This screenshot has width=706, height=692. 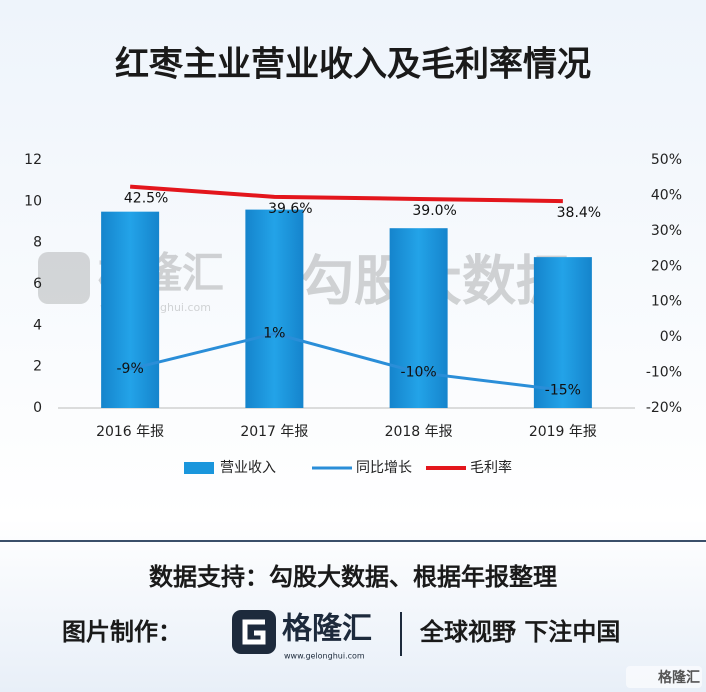 I want to click on y2-tick-label: 50%, so click(x=666, y=160).